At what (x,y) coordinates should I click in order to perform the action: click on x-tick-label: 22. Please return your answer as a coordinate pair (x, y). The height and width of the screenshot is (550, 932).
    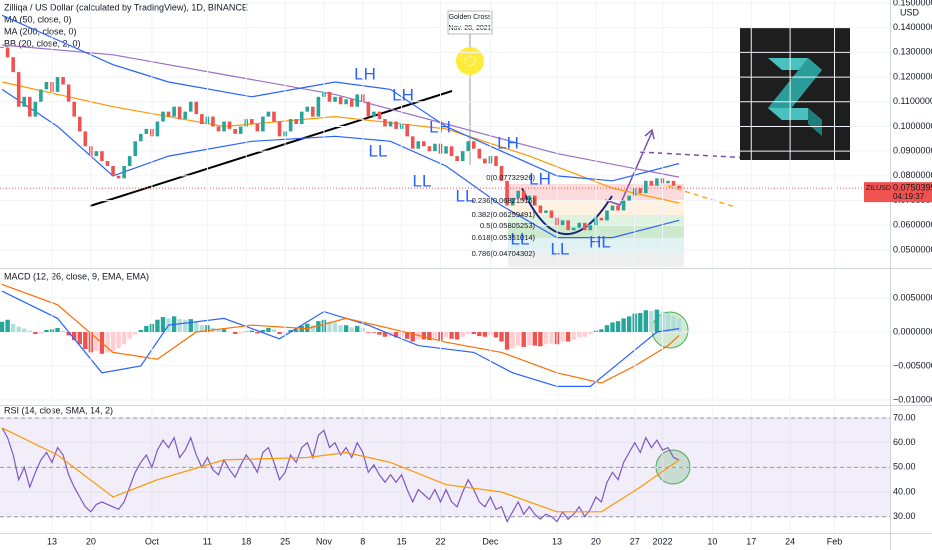
    Looking at the image, I should click on (440, 541).